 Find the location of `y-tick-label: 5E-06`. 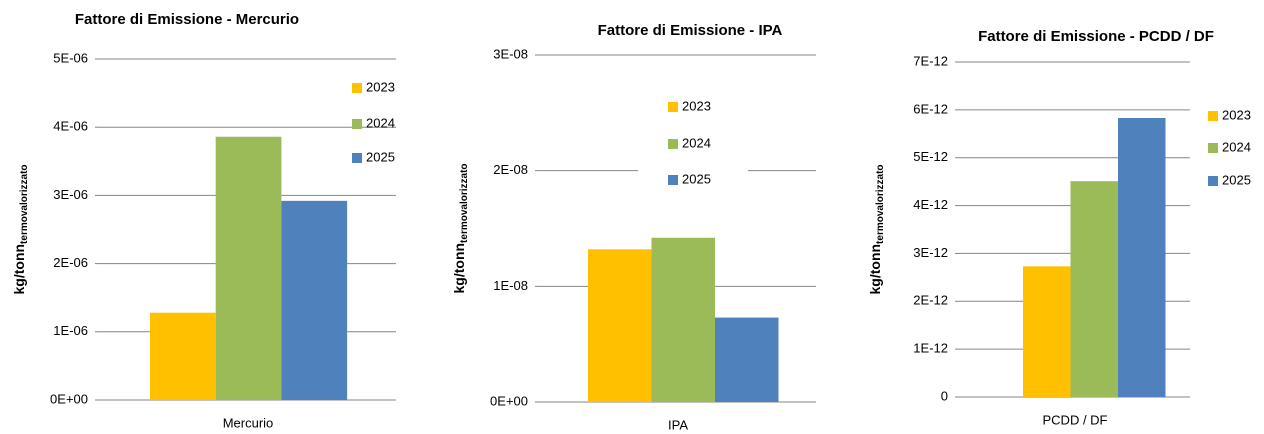

y-tick-label: 5E-06 is located at coordinates (70, 57).